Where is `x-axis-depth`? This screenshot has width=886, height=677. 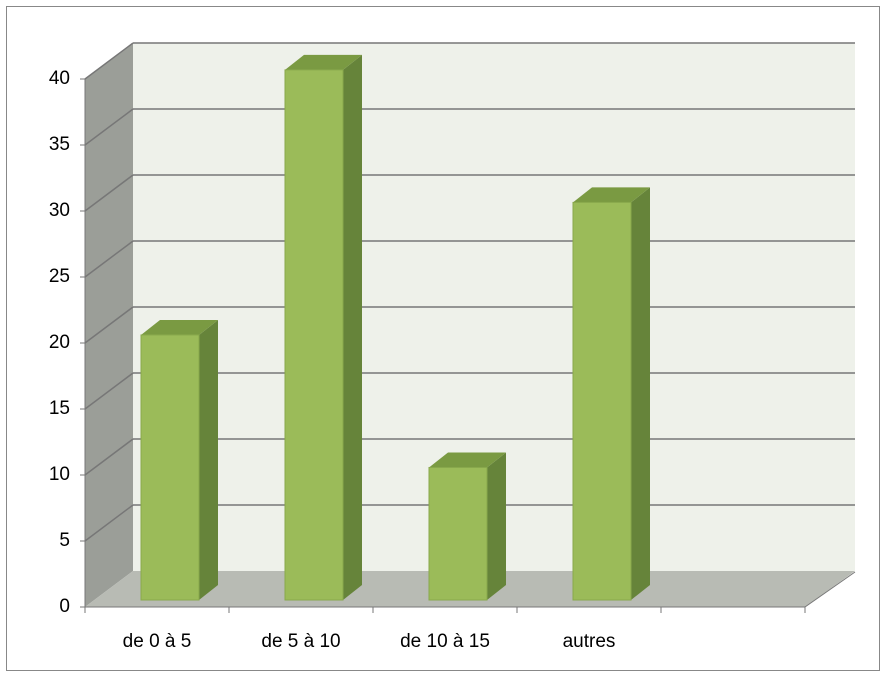 x-axis-depth is located at coordinates (830, 589).